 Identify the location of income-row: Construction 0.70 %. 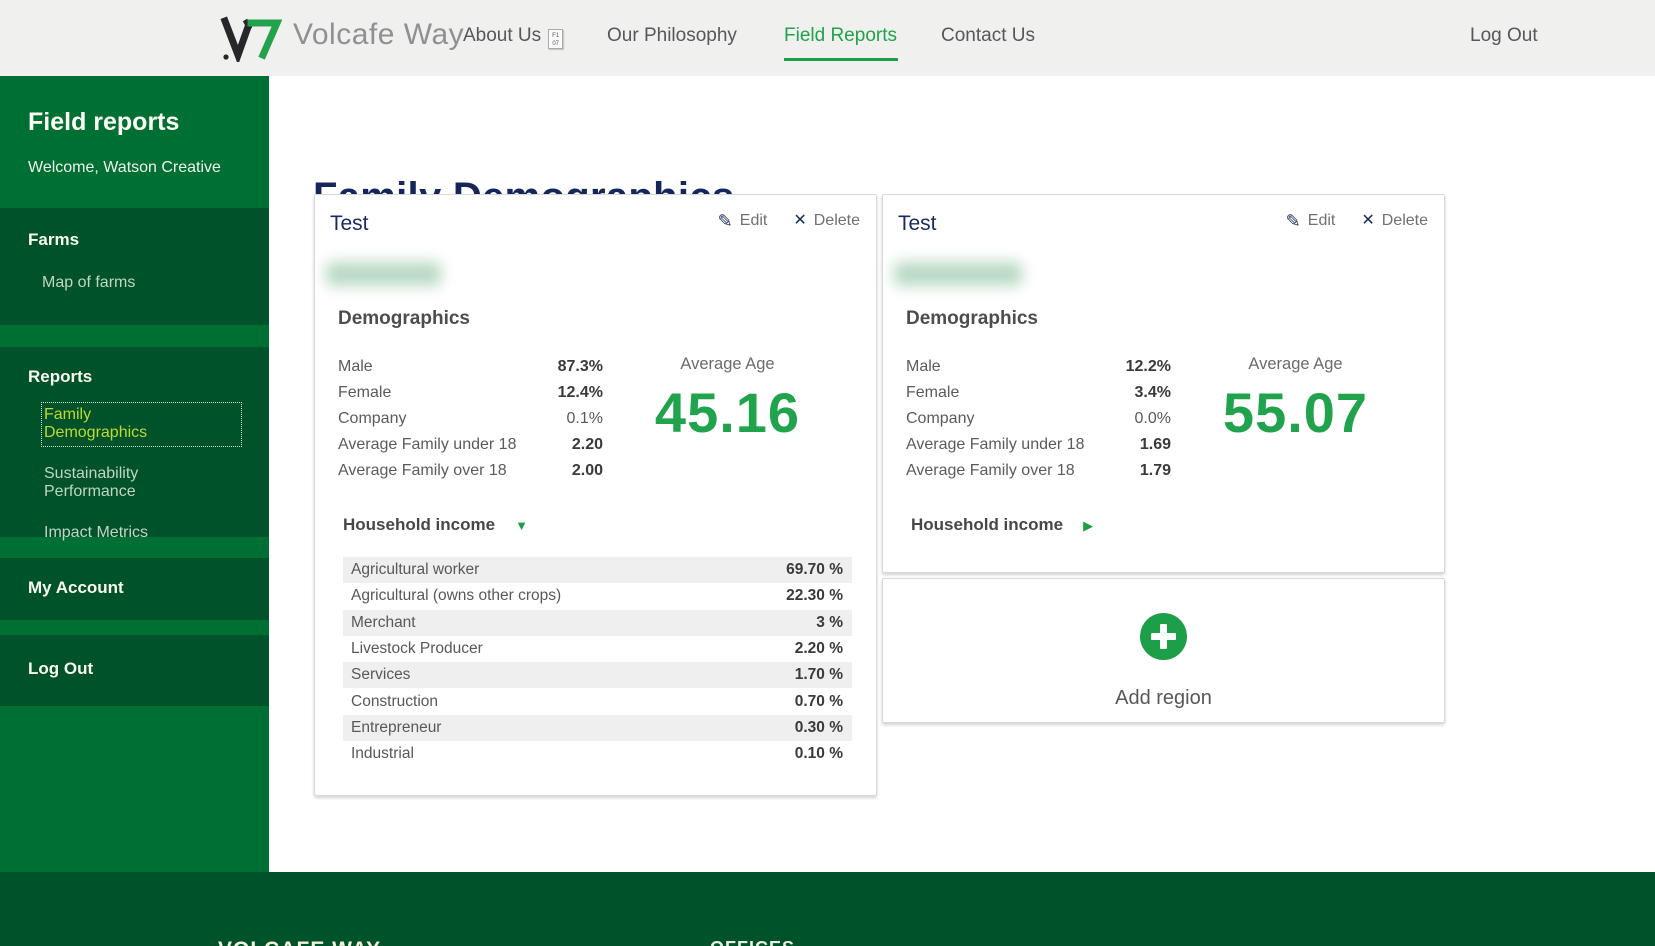
(597, 701).